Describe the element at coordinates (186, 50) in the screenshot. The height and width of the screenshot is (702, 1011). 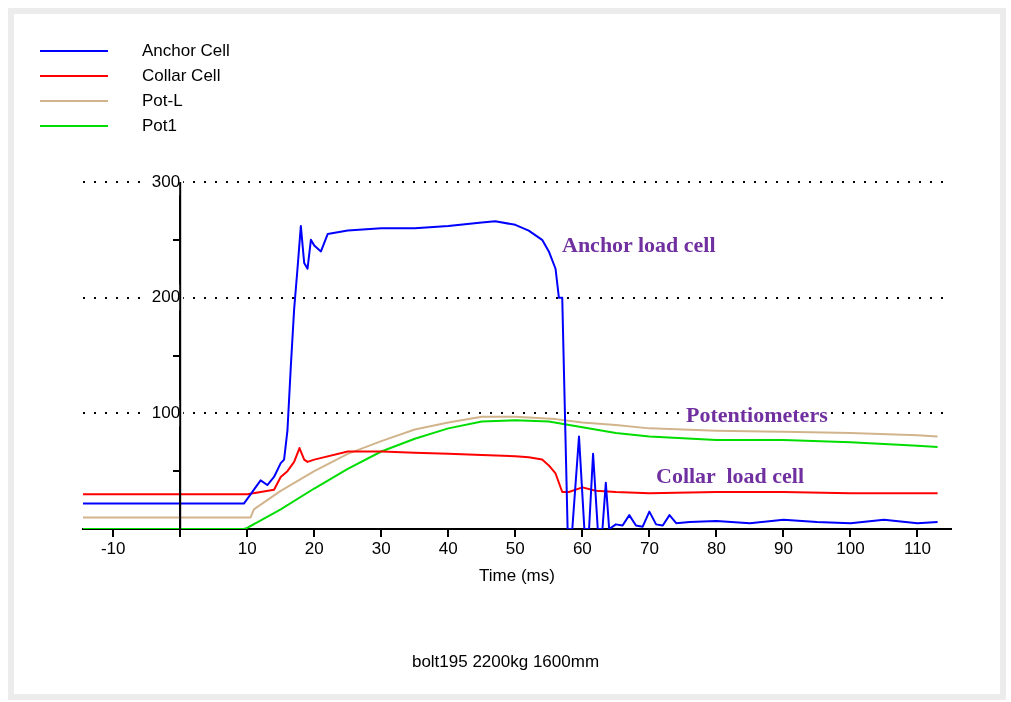
I see `legend-label: Anchor Cell` at that location.